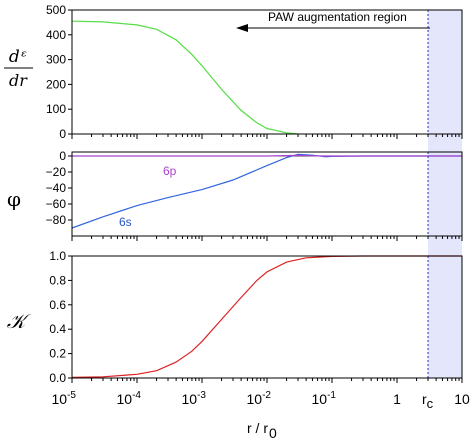 The width and height of the screenshot is (474, 442). I want to click on series-label-6s: 6s, so click(125, 222).